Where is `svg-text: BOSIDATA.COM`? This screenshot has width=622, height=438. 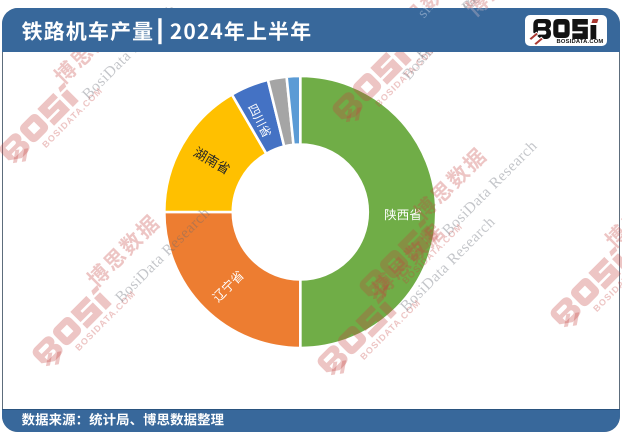
svg-text: BOSIDATA.COM is located at coordinates (580, 42).